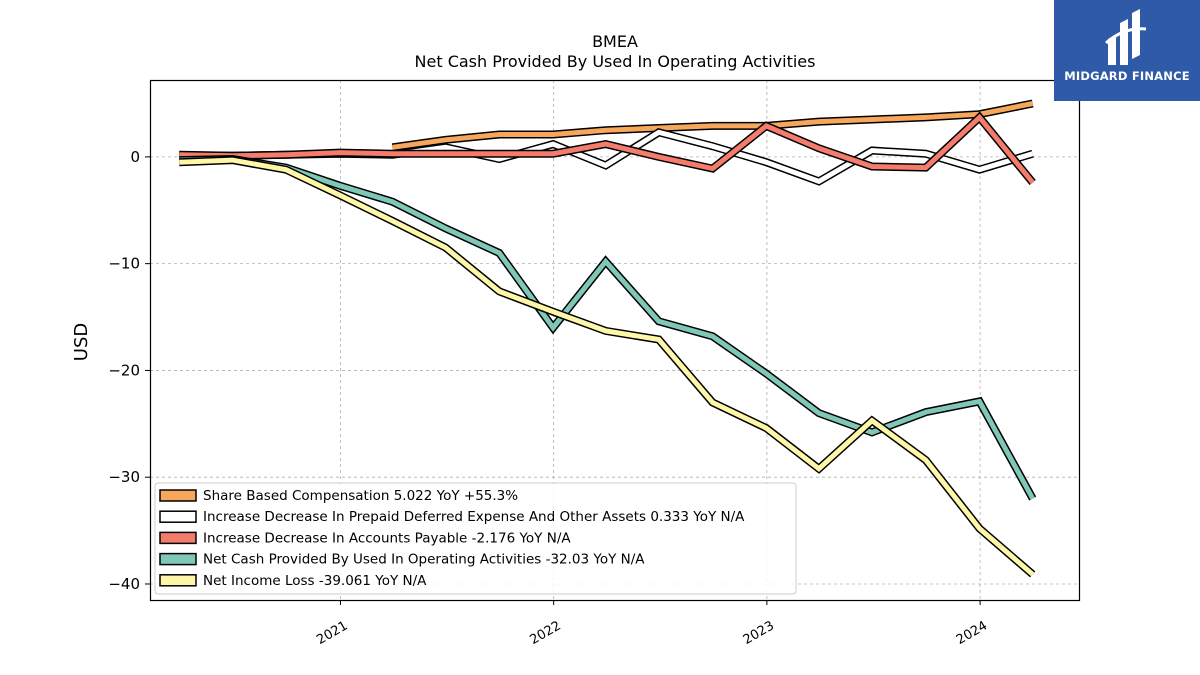  I want to click on y-tick-label: 0, so click(135, 157).